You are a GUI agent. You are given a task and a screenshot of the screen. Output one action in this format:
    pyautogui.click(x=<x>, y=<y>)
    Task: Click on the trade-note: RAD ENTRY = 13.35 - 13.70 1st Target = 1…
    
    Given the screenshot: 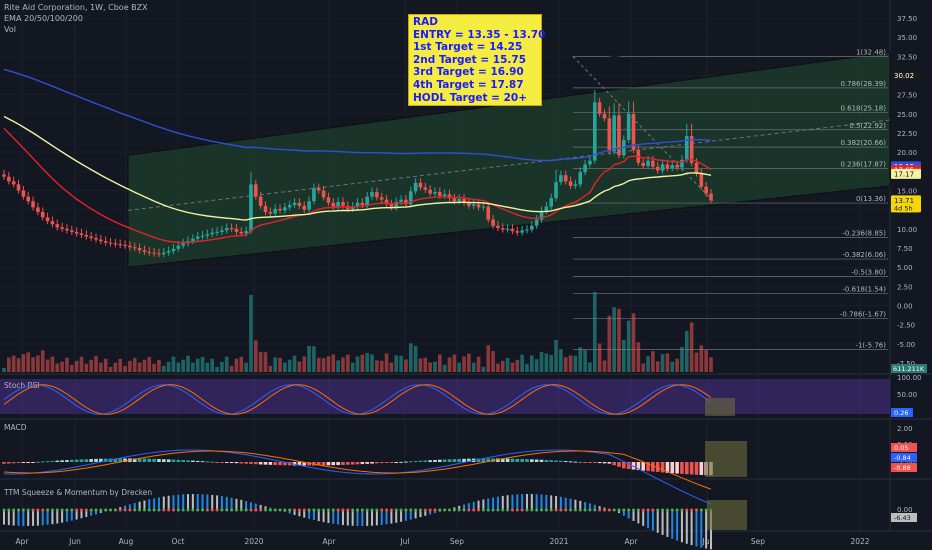 What is the action you would take?
    pyautogui.click(x=476, y=60)
    